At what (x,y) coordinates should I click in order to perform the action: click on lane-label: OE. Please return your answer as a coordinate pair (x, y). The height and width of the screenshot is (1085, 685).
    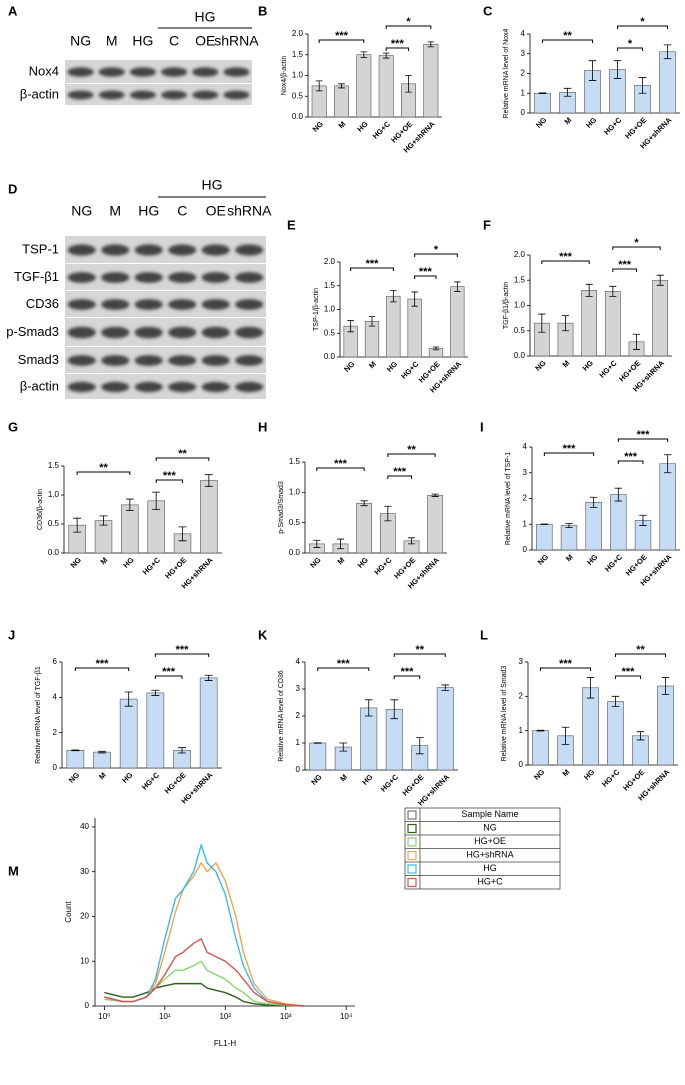
    Looking at the image, I should click on (216, 211).